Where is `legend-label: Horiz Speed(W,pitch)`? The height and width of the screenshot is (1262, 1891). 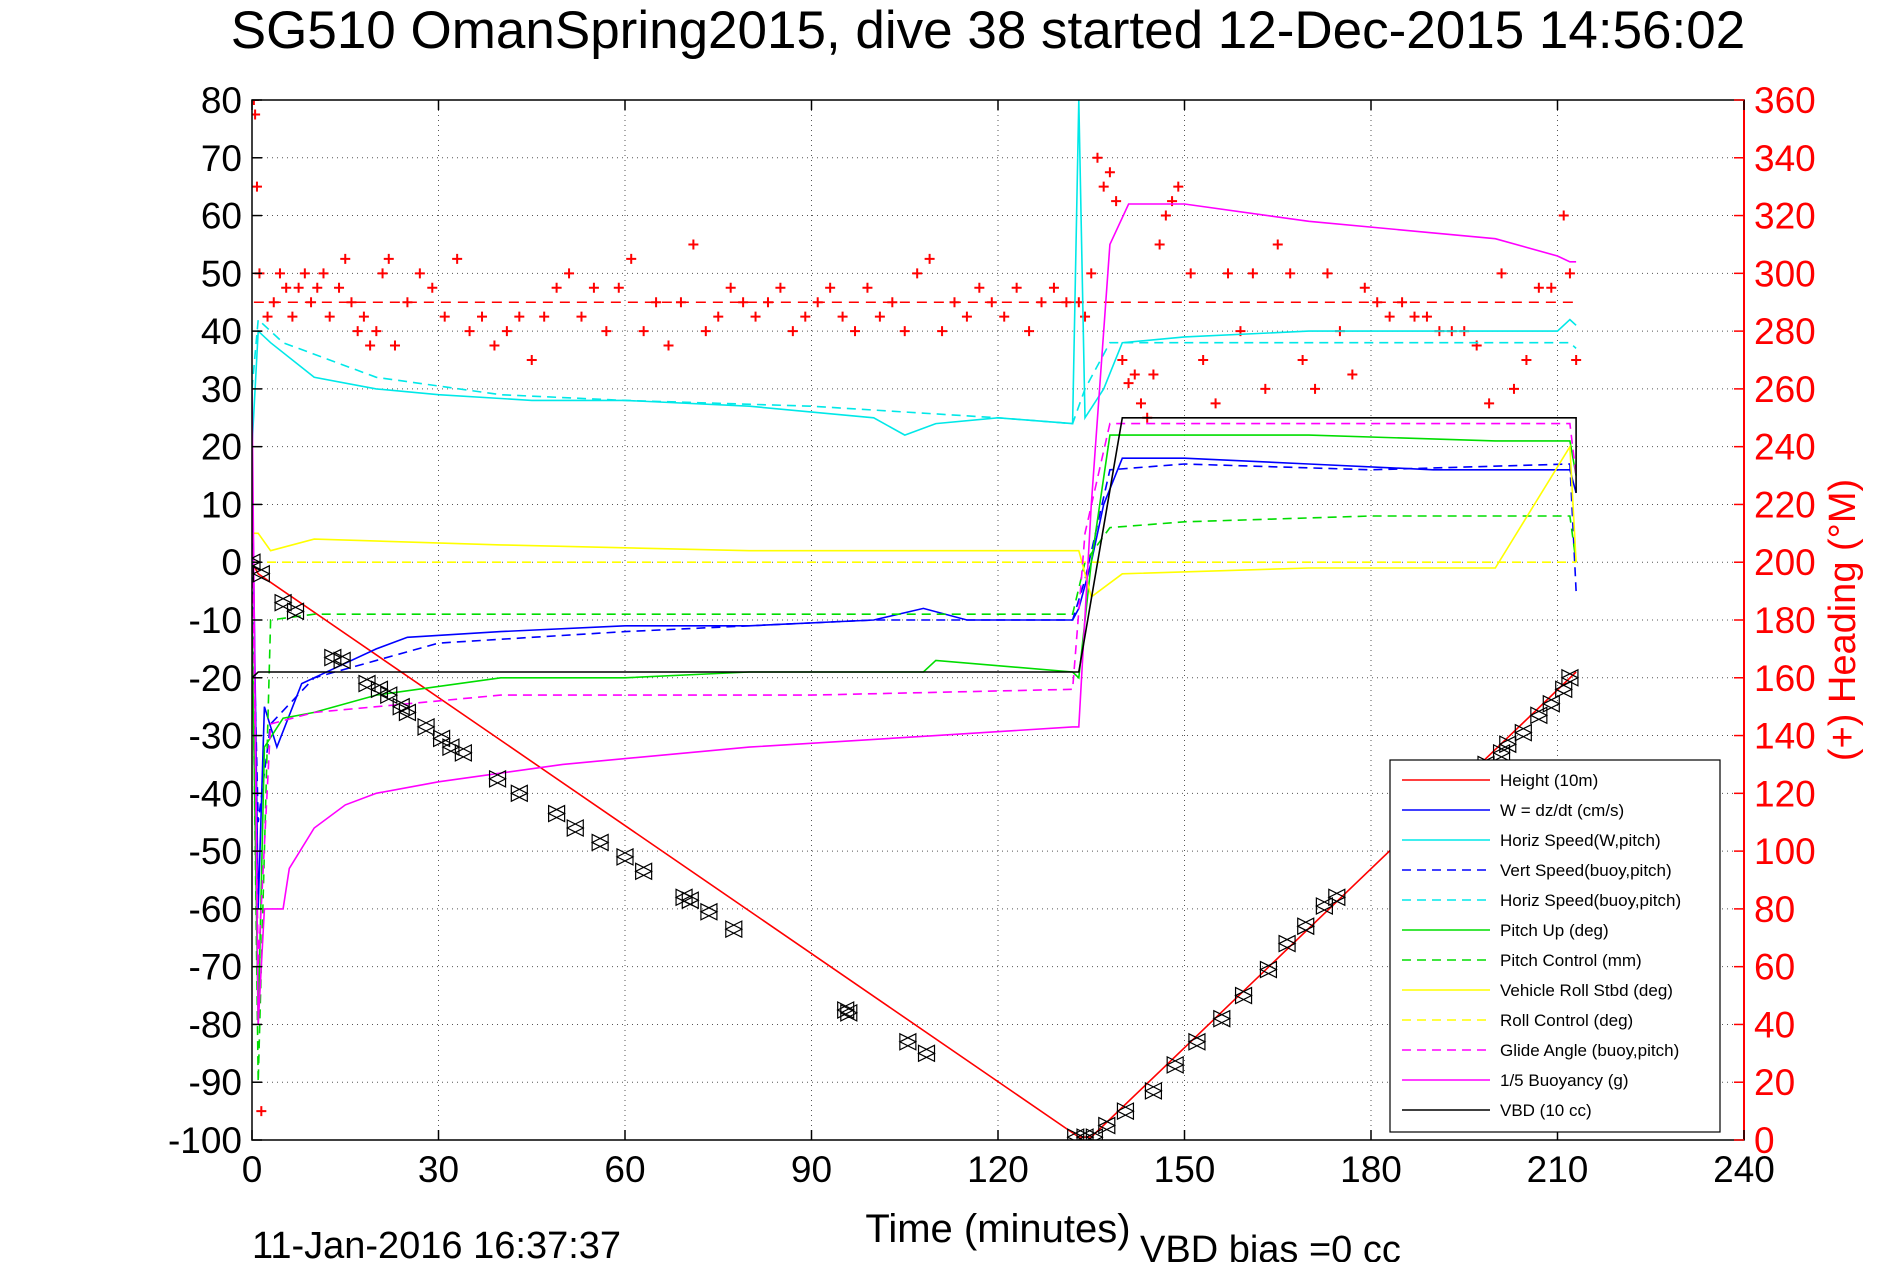 legend-label: Horiz Speed(W,pitch) is located at coordinates (1580, 840).